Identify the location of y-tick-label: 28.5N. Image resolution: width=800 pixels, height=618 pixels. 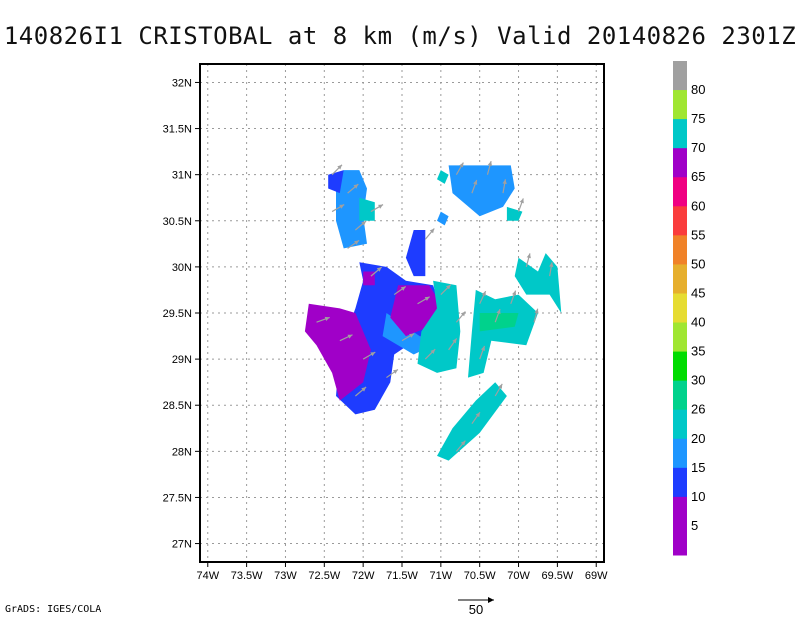
(177, 406).